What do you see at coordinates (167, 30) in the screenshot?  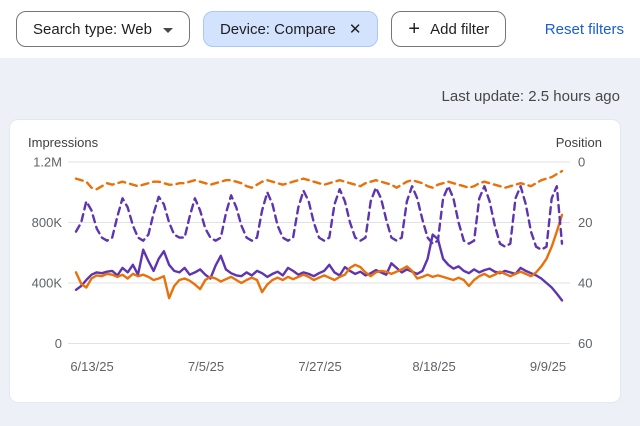 I see `chevron-down-icon` at bounding box center [167, 30].